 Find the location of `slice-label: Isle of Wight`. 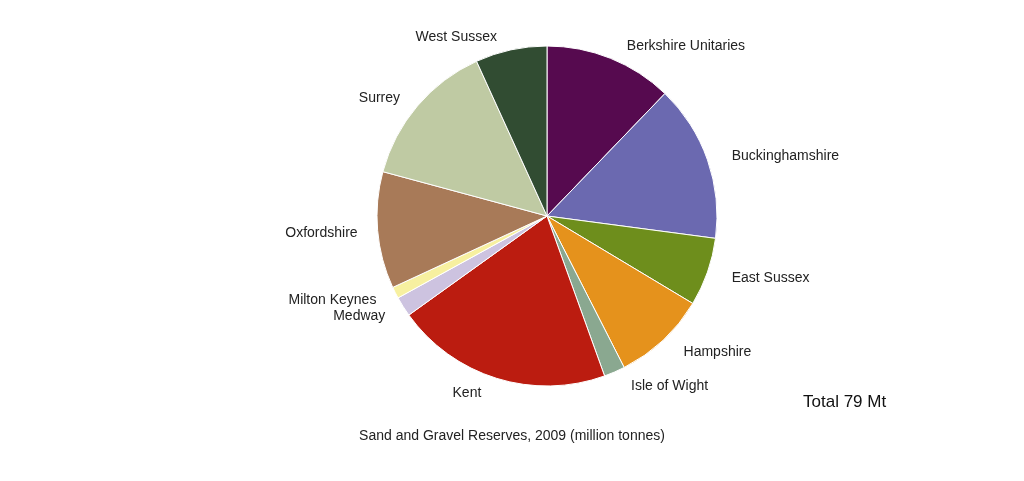

slice-label: Isle of Wight is located at coordinates (670, 384).